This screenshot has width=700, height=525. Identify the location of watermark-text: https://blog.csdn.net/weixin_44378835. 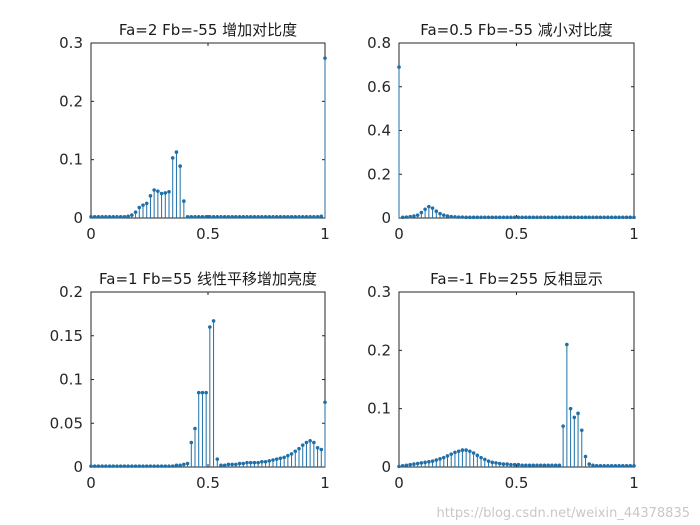
(563, 513).